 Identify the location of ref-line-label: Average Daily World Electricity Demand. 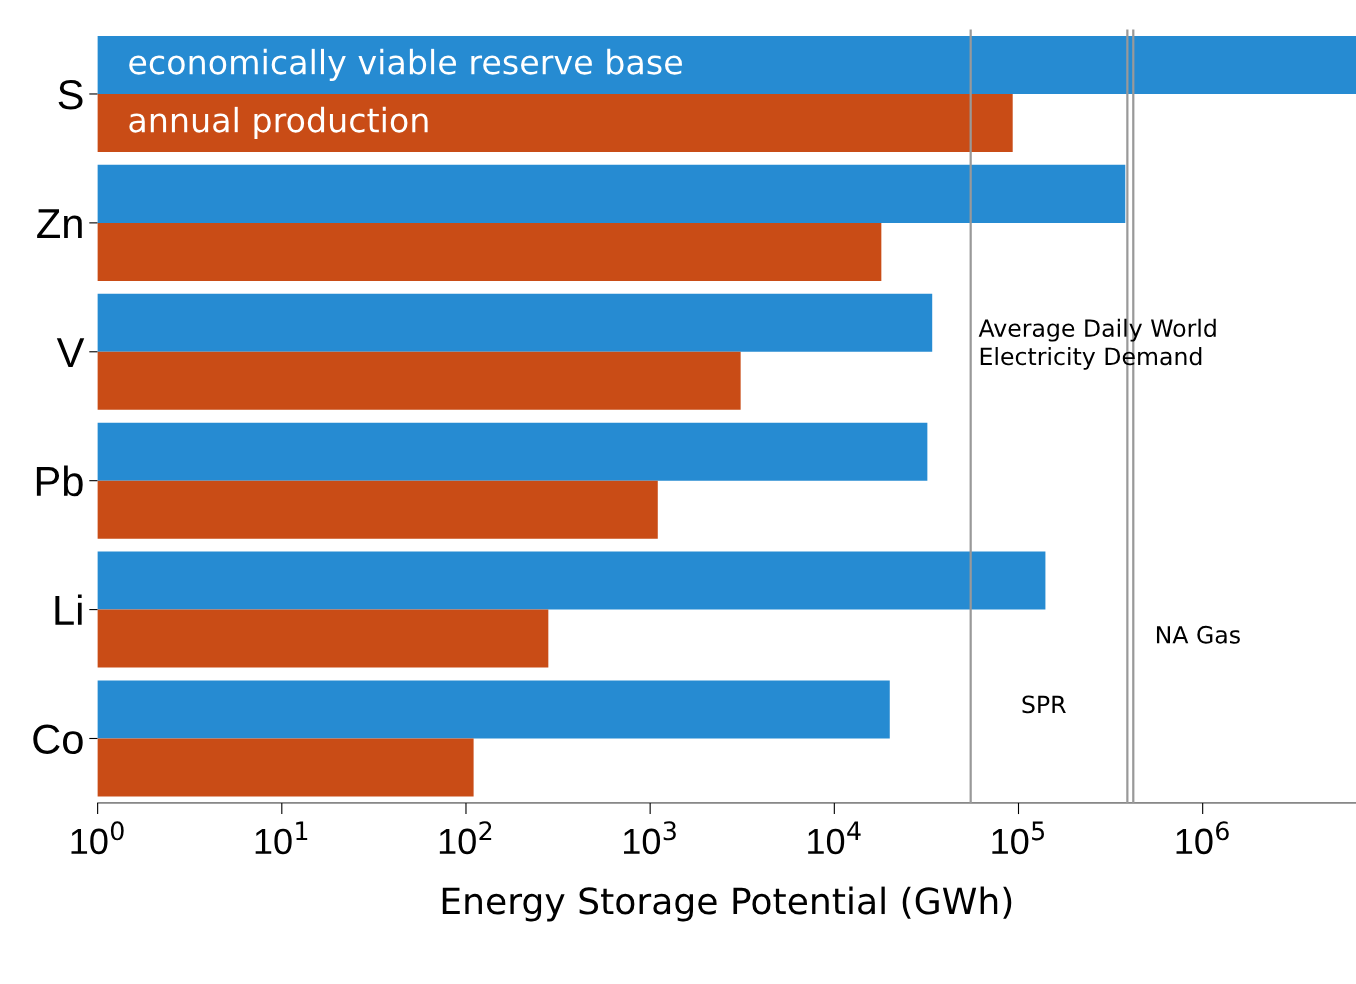
(1097, 344).